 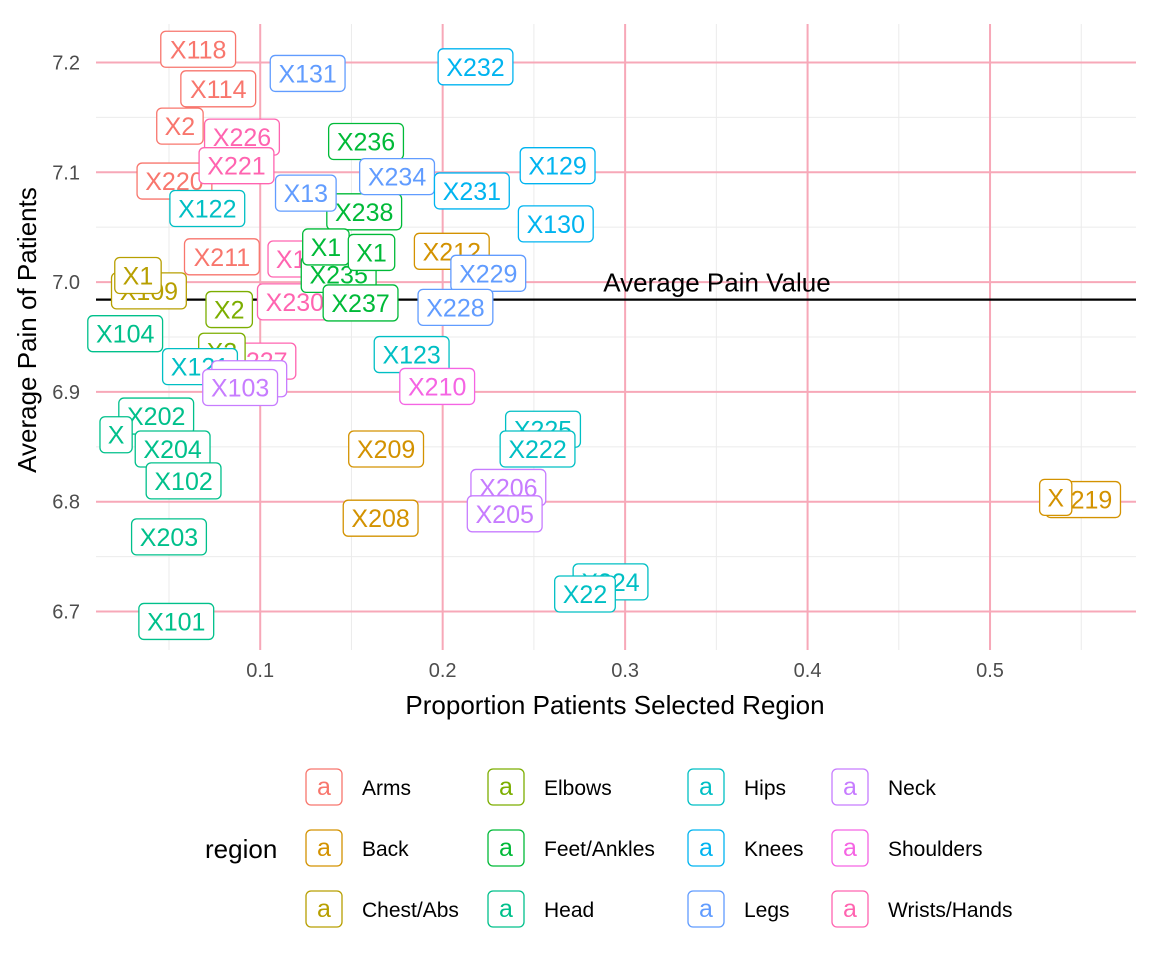 I want to click on point-label-text: X228, so click(x=455, y=308).